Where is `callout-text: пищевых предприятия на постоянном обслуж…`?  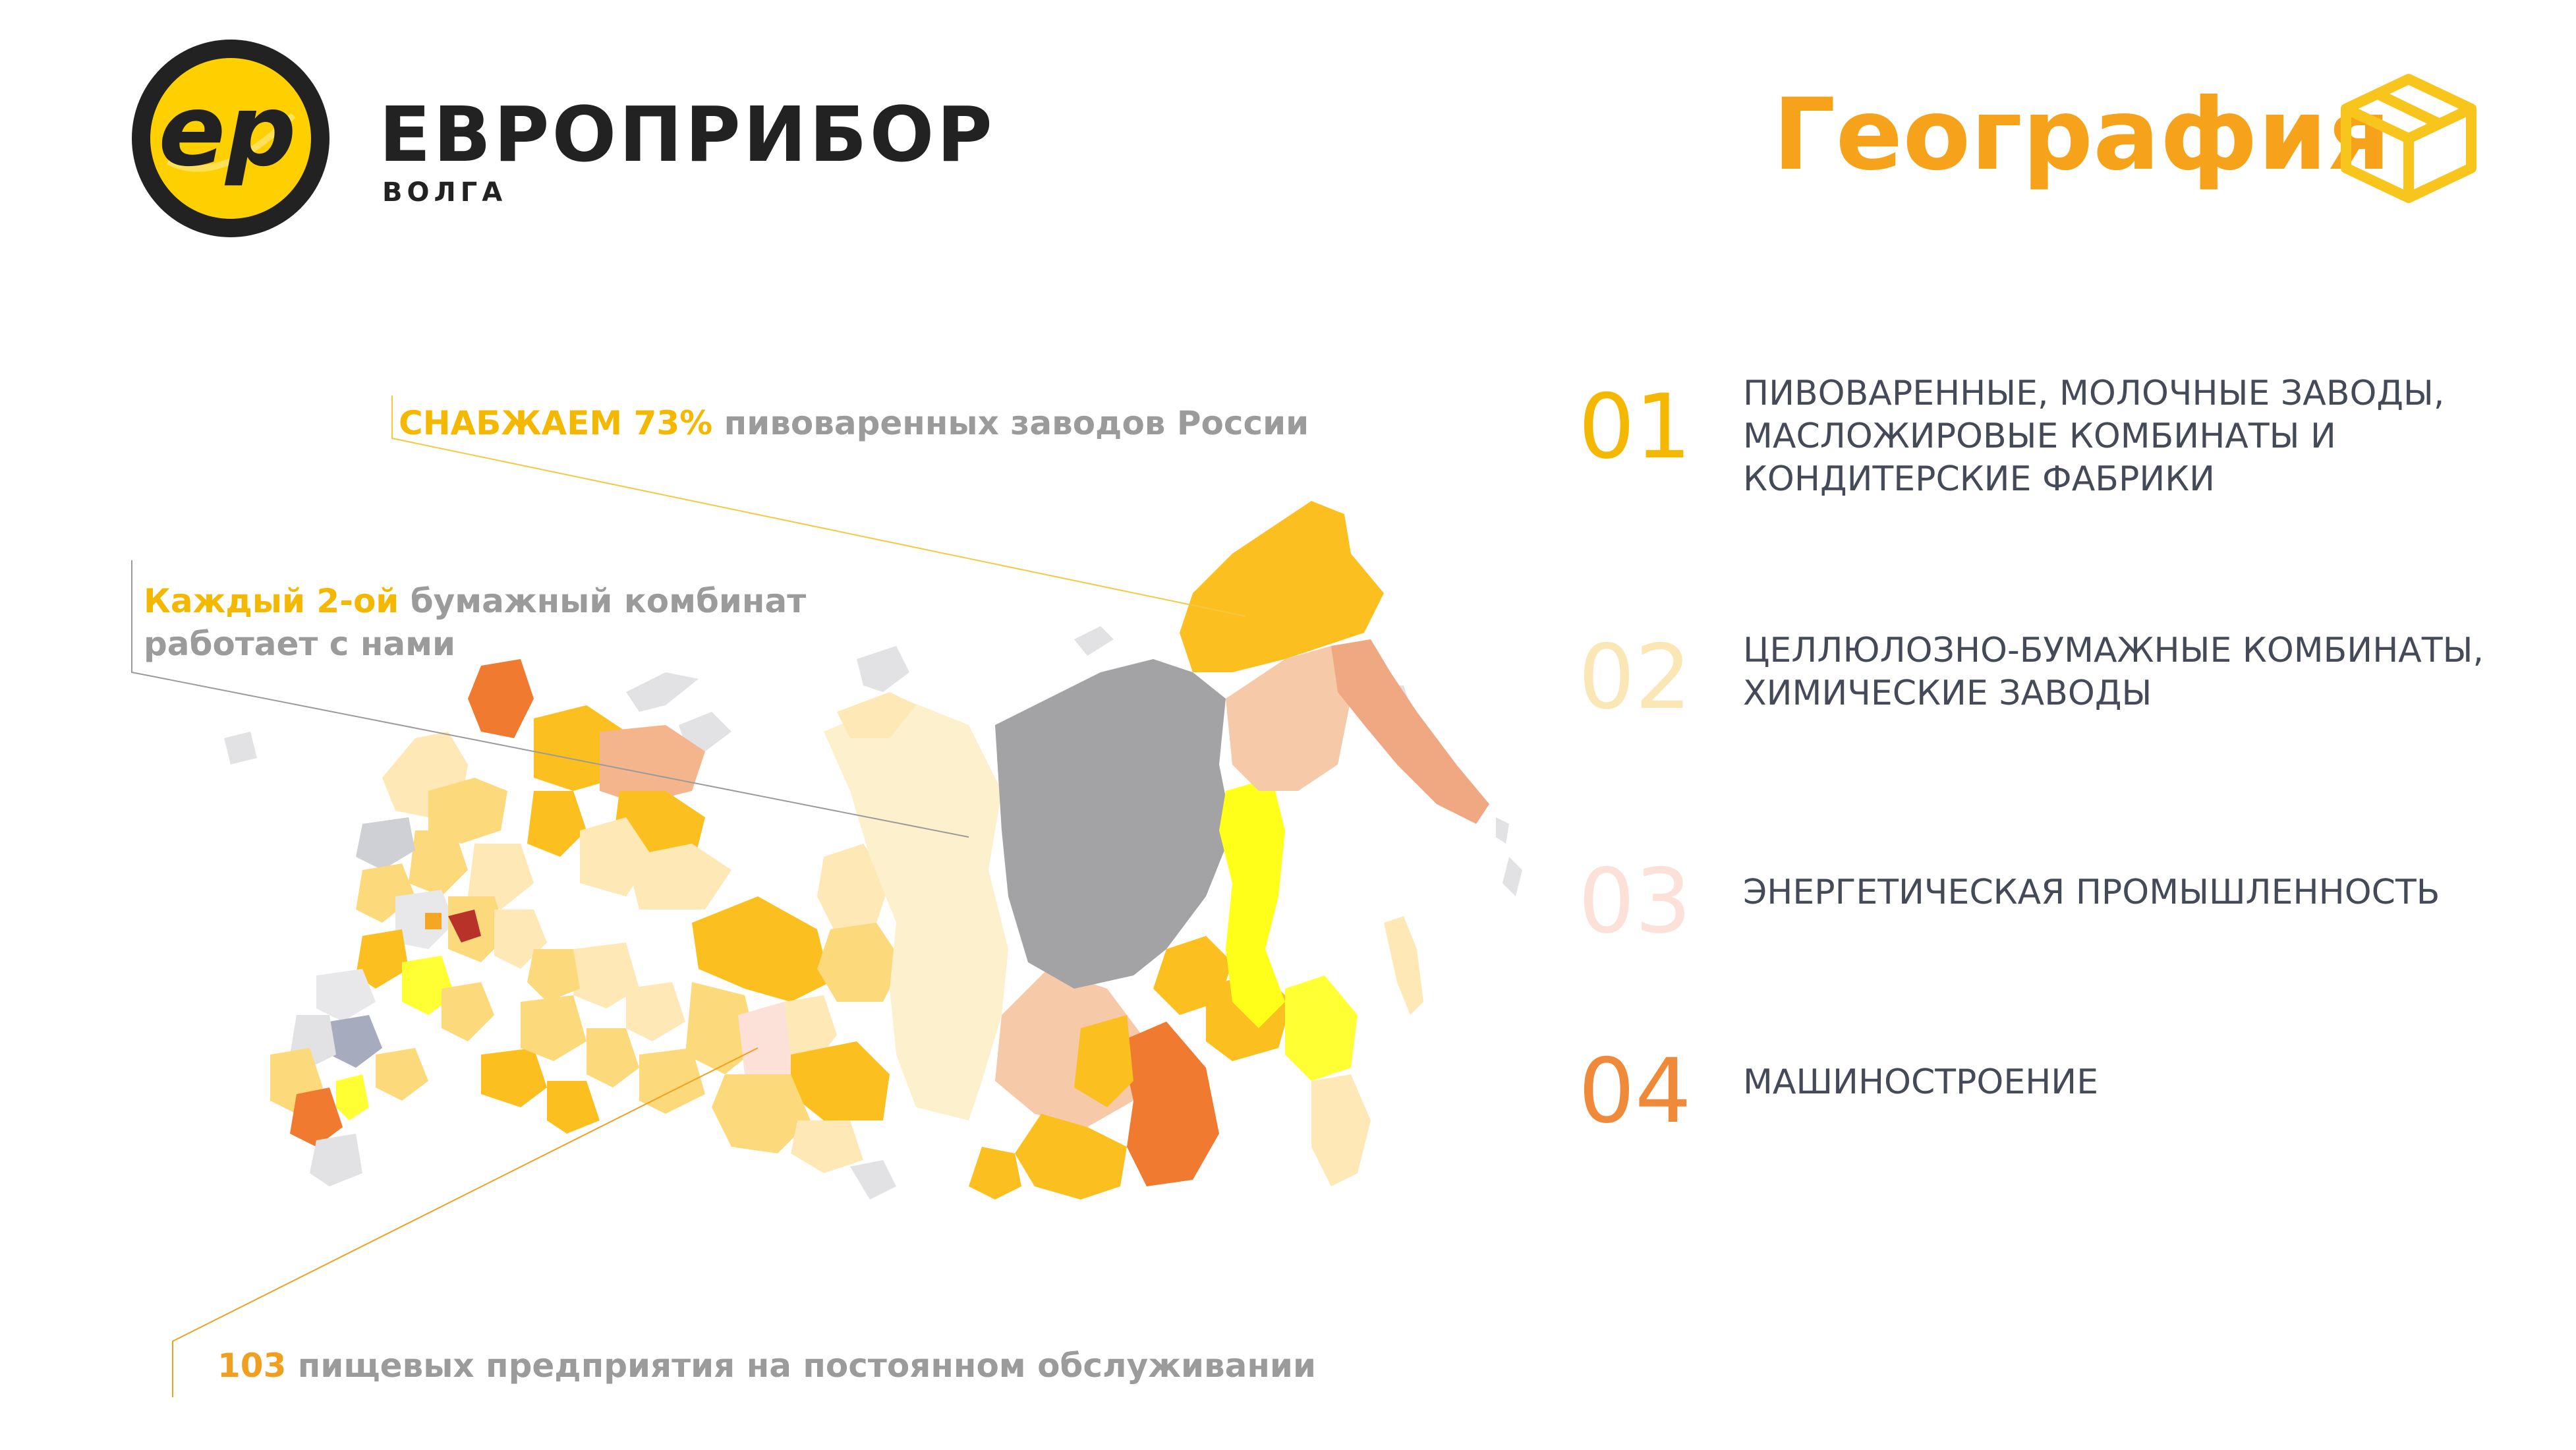 callout-text: пищевых предприятия на постоянном обслуж… is located at coordinates (801, 1366).